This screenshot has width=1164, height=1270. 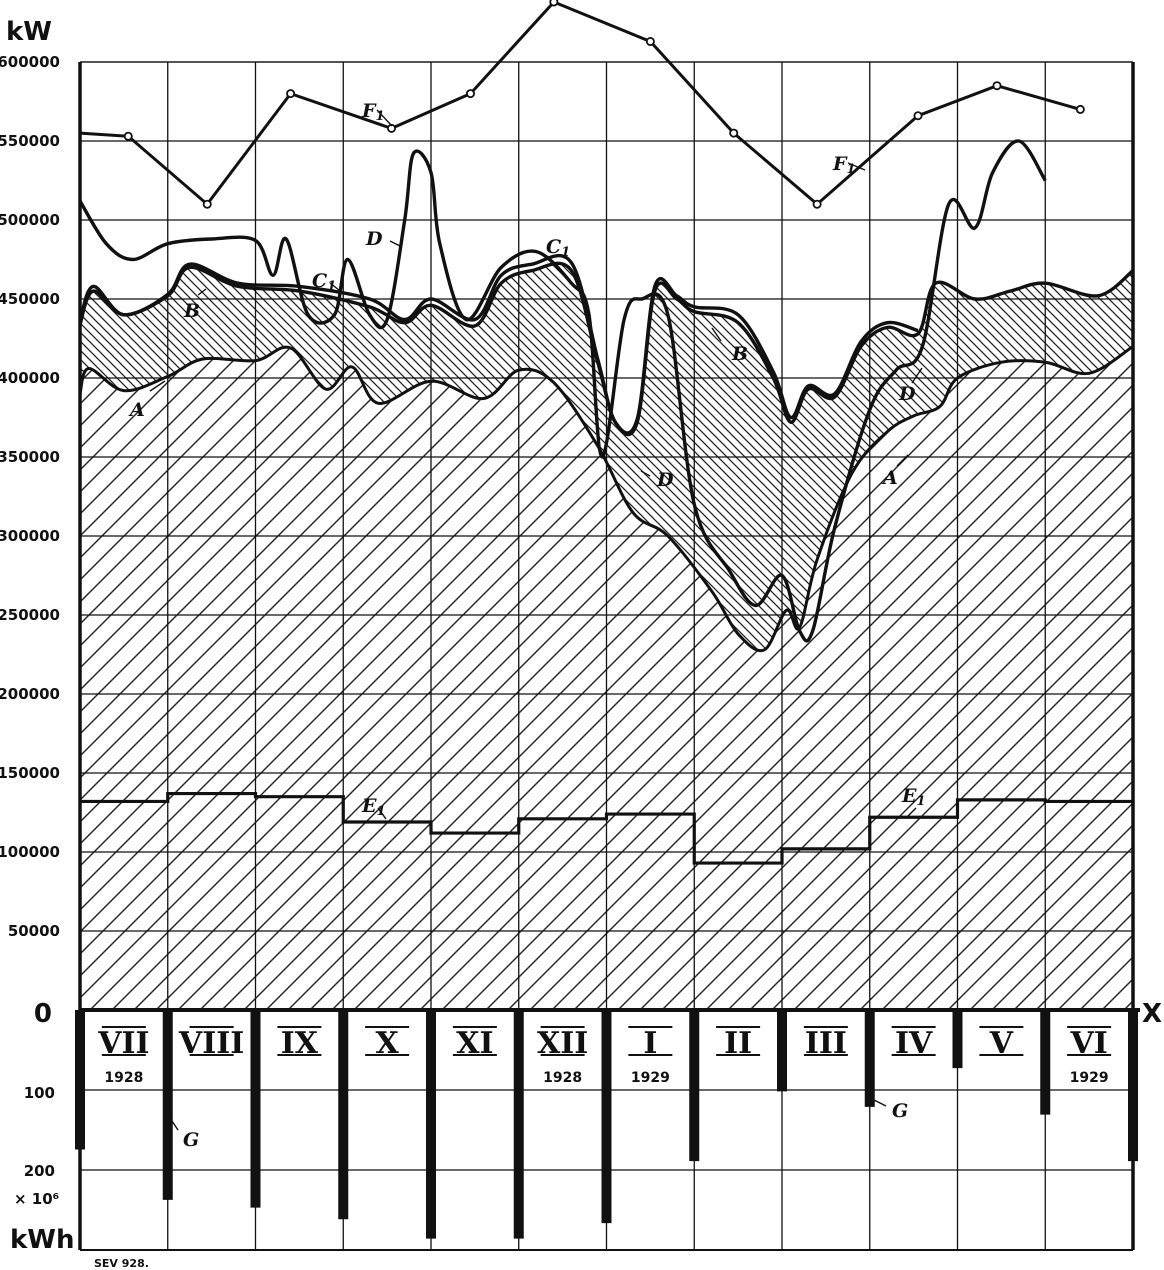 What do you see at coordinates (36, 1199) in the screenshot?
I see `lower-unit-label: × 10⁶` at bounding box center [36, 1199].